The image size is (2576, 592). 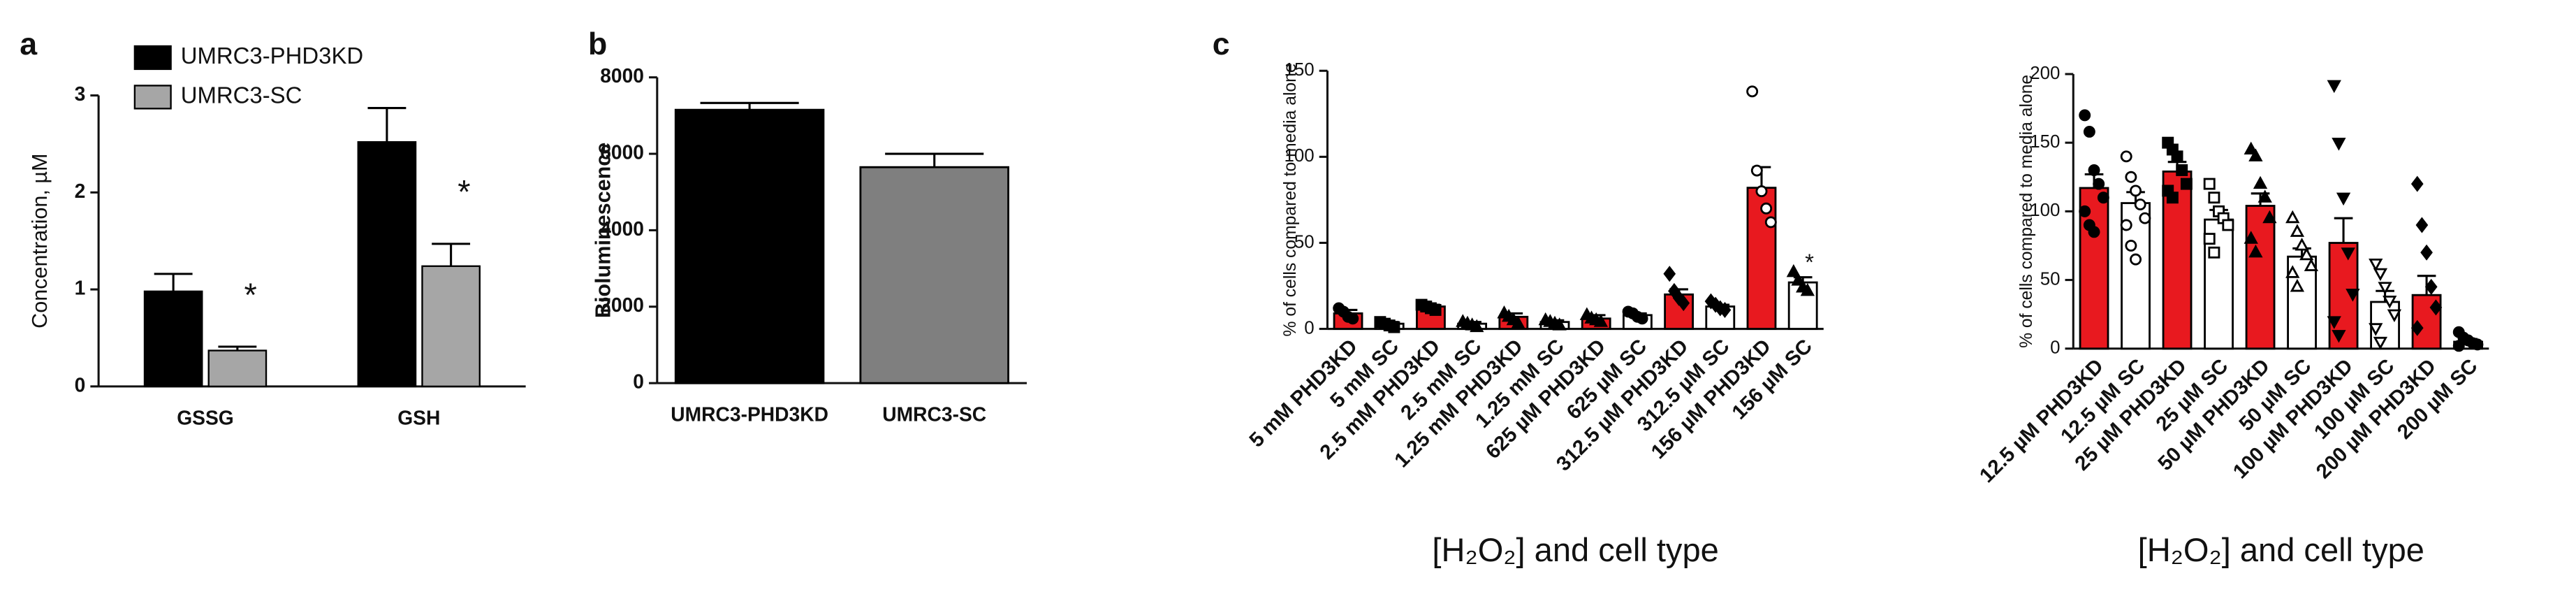 I want to click on x-tick-label: UMRC3-SC, so click(x=934, y=414).